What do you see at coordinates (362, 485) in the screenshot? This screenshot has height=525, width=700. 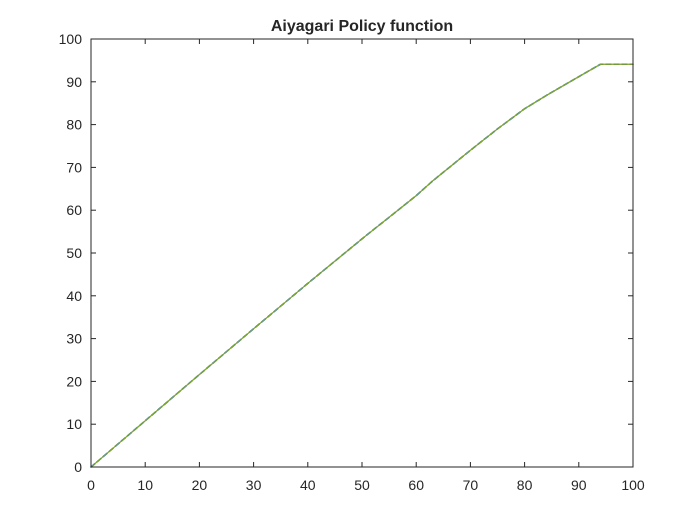 I see `x-tick-label: 50` at bounding box center [362, 485].